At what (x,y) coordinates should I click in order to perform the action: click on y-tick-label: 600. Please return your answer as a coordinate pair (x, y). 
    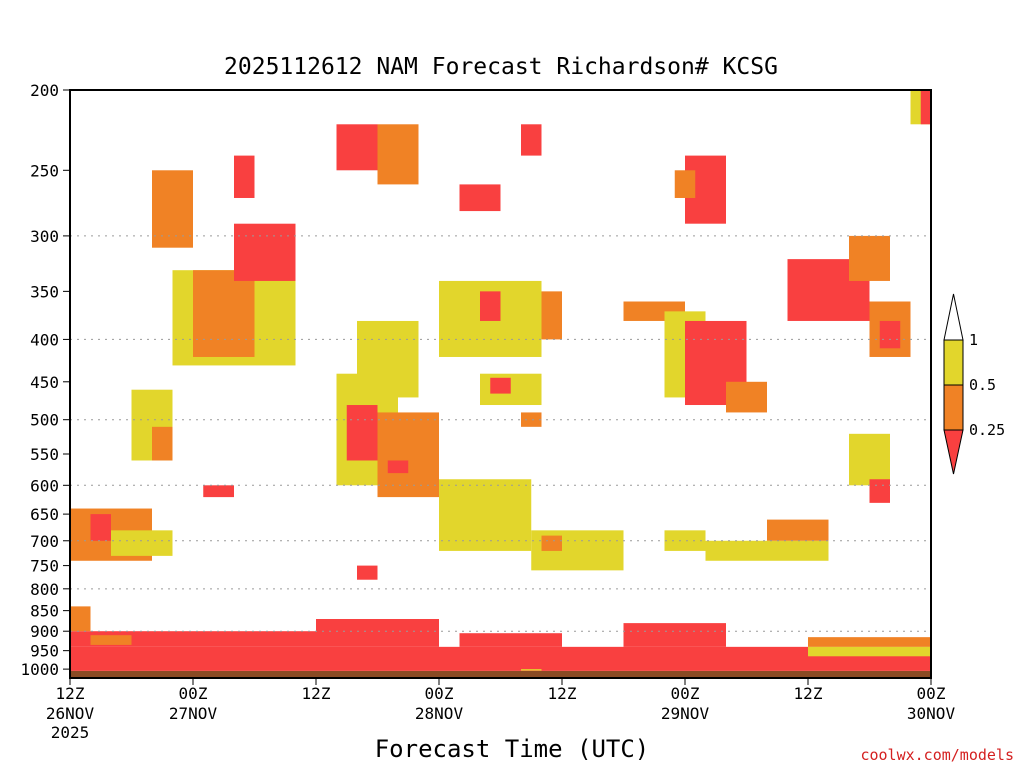
    Looking at the image, I should click on (44, 485).